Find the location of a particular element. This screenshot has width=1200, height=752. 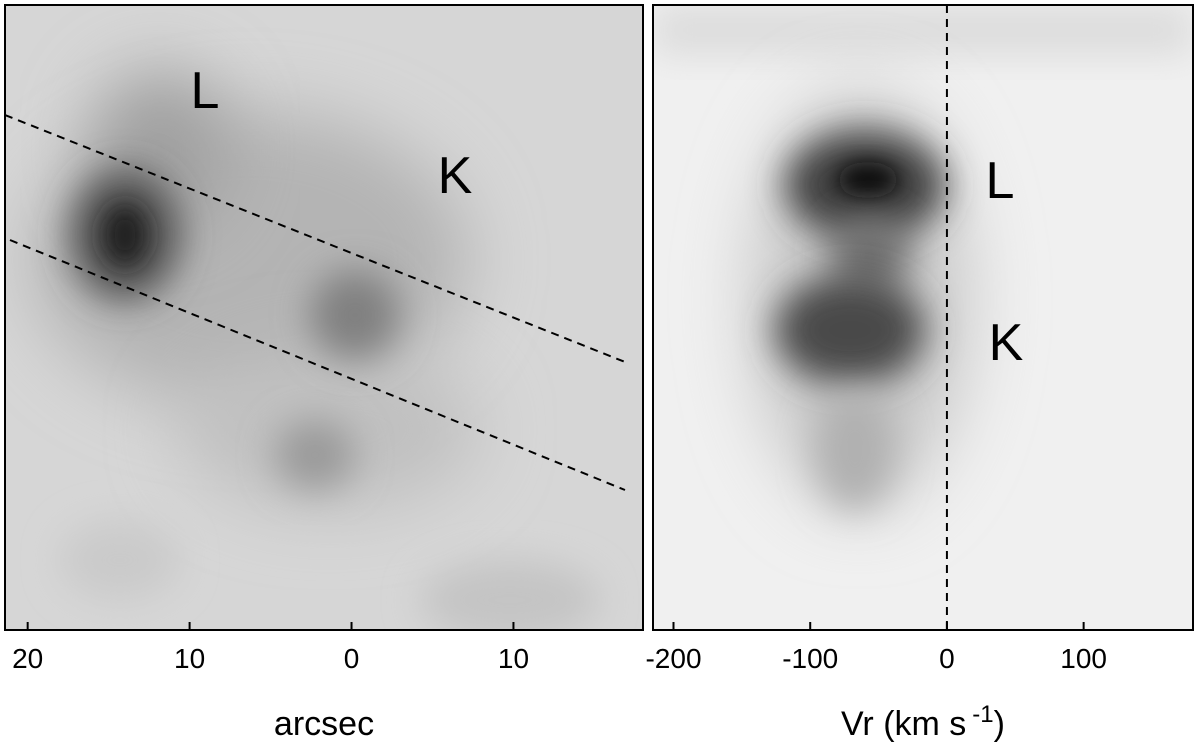

x-tick-label: -100 is located at coordinates (810, 658).